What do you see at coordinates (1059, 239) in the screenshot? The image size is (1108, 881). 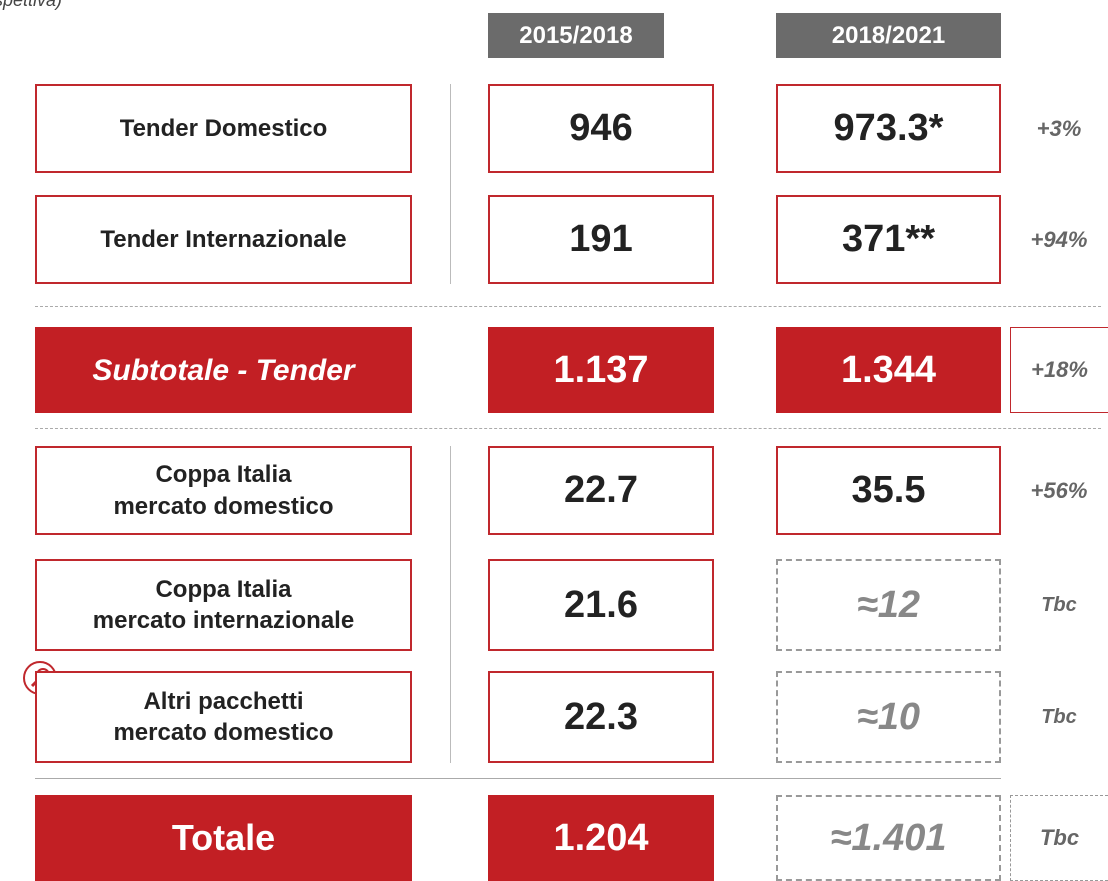 I see `change: +94%` at bounding box center [1059, 239].